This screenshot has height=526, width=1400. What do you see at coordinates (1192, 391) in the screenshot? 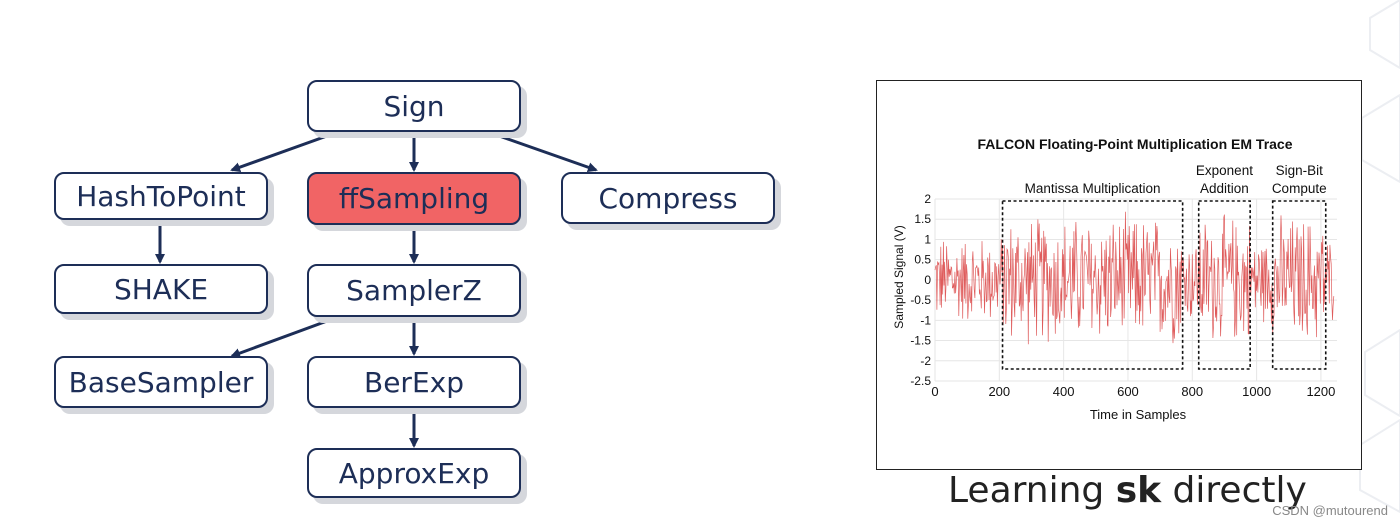
I see `x-tick-label: 800` at bounding box center [1192, 391].